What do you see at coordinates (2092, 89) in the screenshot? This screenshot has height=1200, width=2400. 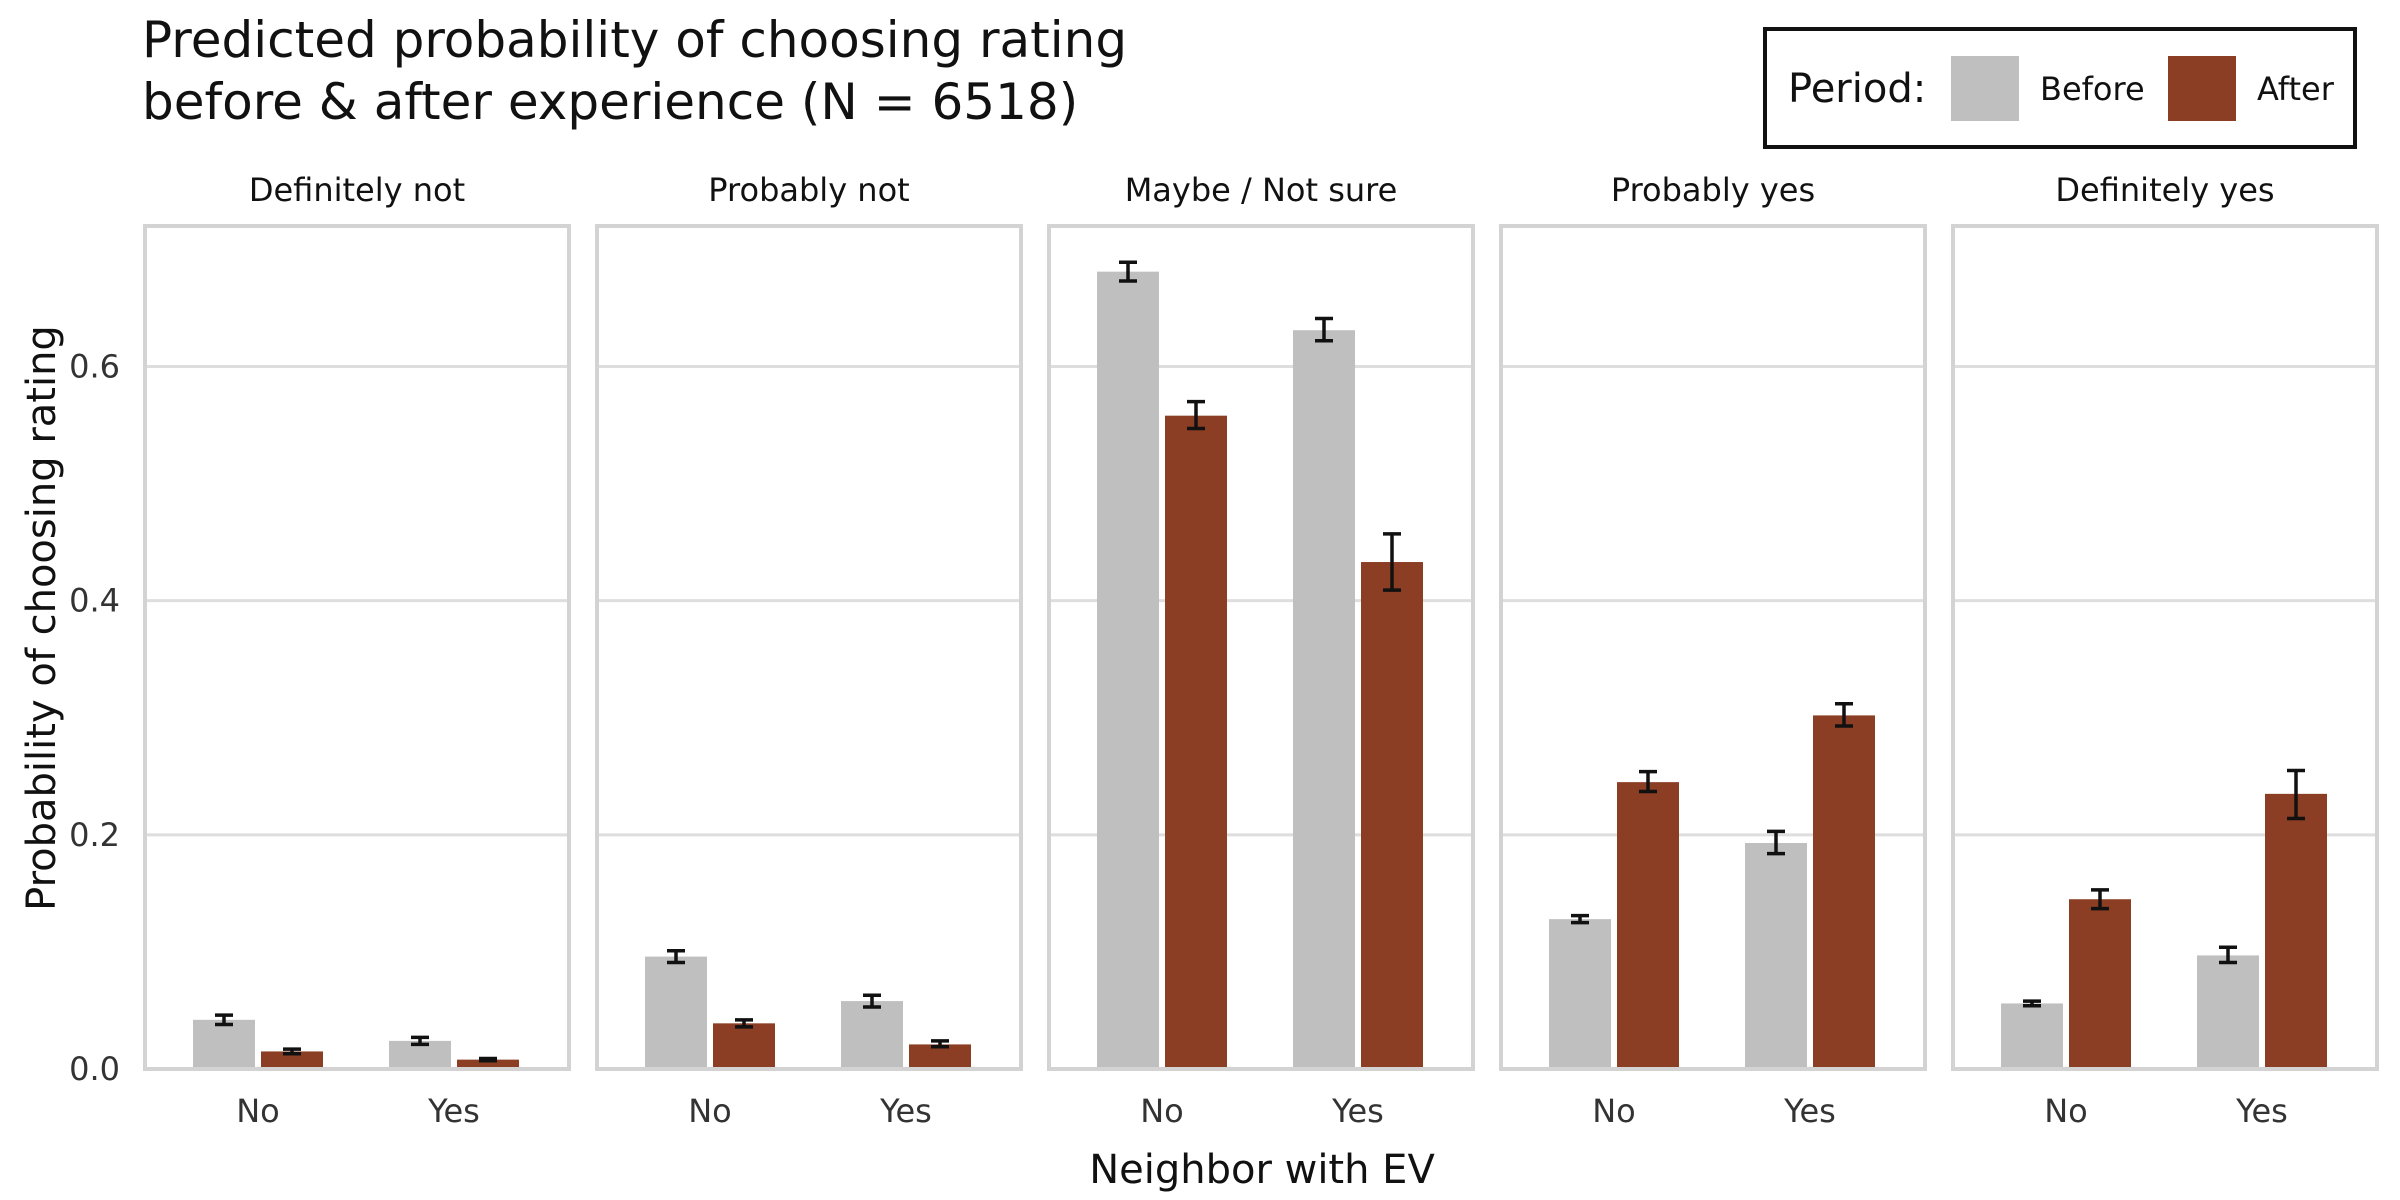 I see `legend-label-before: Before` at bounding box center [2092, 89].